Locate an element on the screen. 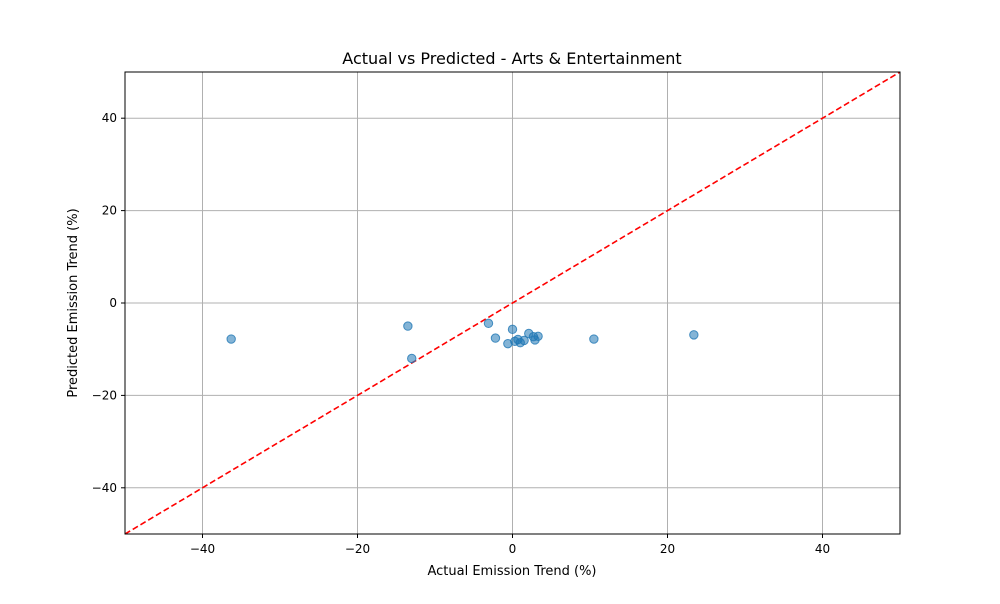  points-layer is located at coordinates (462, 341).